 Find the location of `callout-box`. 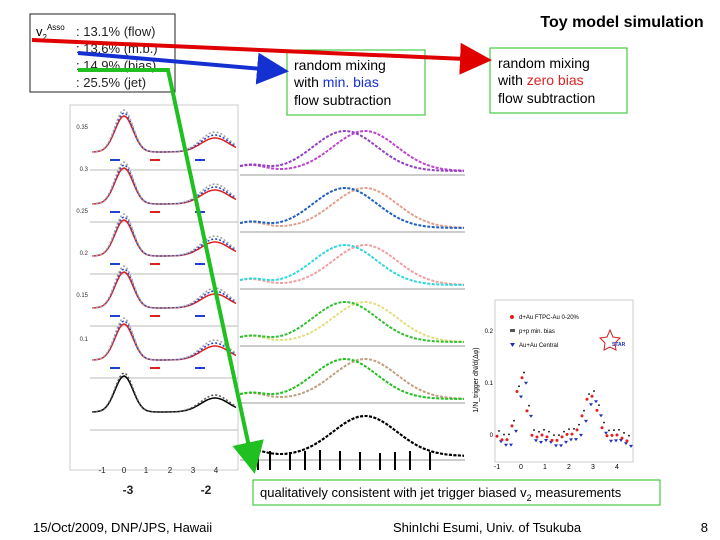

callout-box is located at coordinates (558, 80).